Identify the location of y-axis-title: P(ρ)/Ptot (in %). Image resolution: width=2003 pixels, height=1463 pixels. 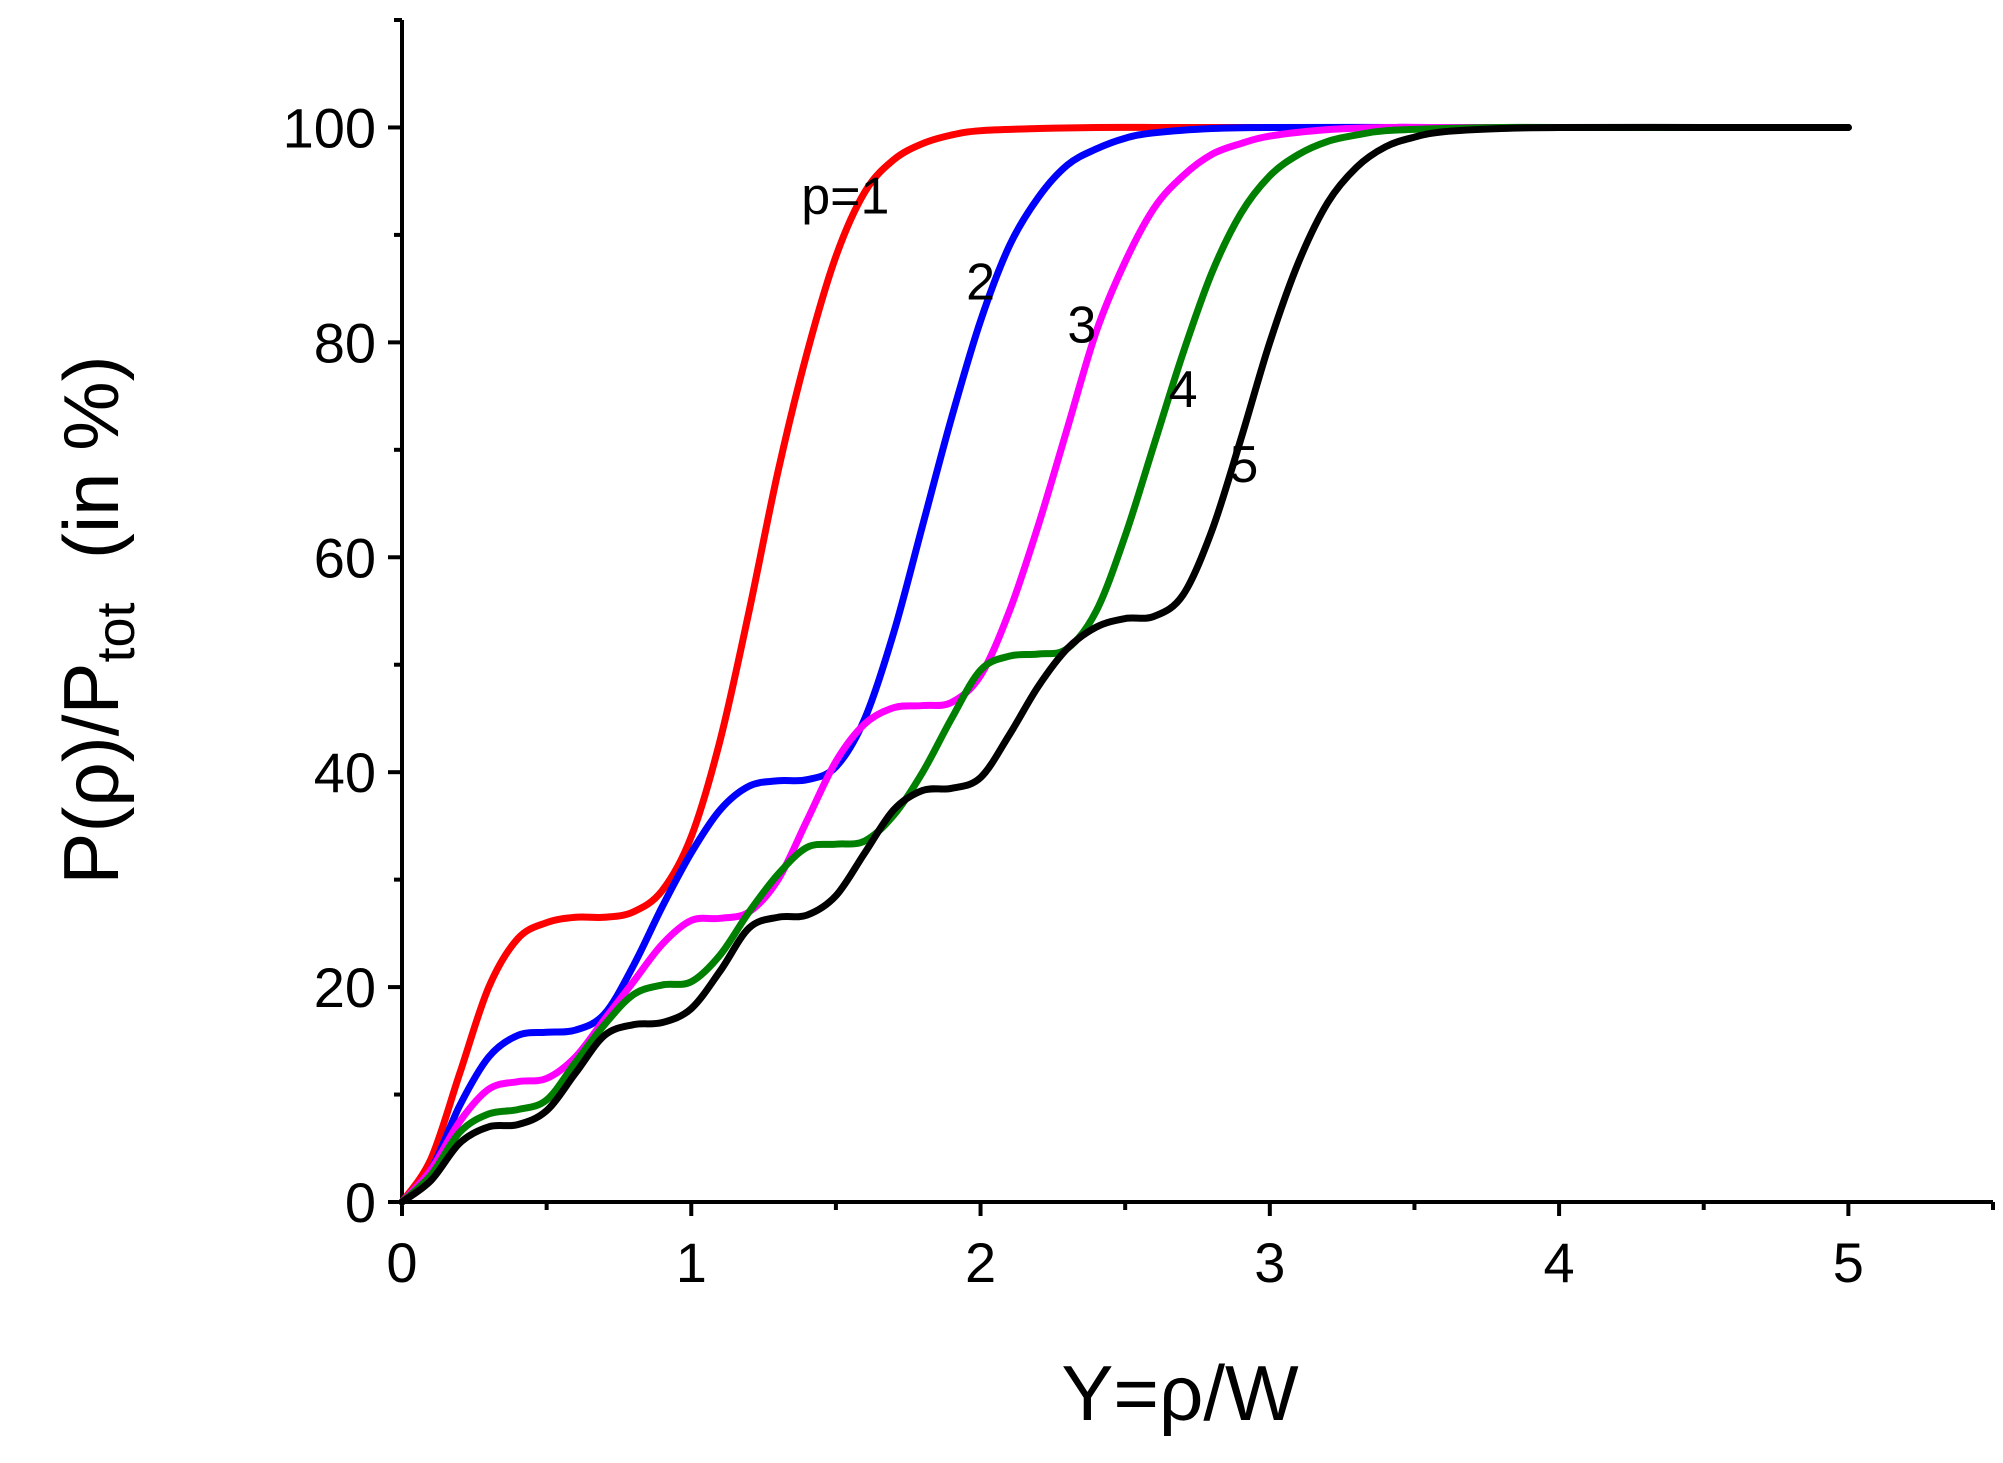
(96, 619).